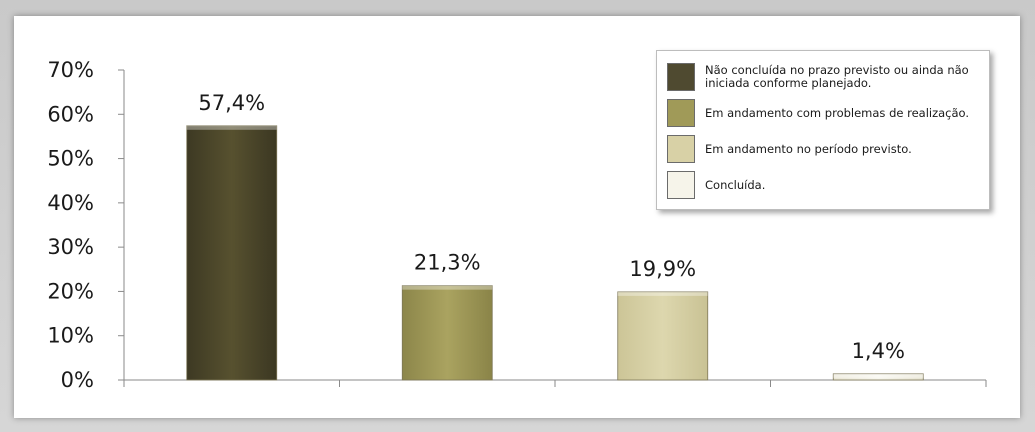  Describe the element at coordinates (70, 159) in the screenshot. I see `y-tick-label: 50%` at that location.